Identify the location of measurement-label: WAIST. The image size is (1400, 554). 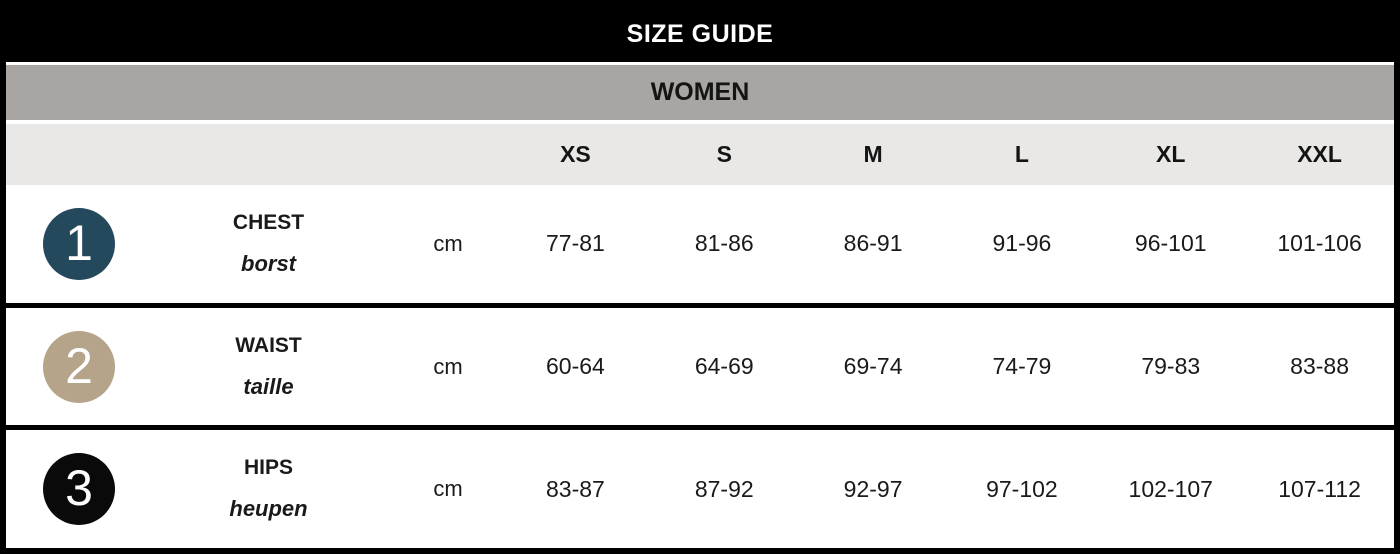
(268, 345).